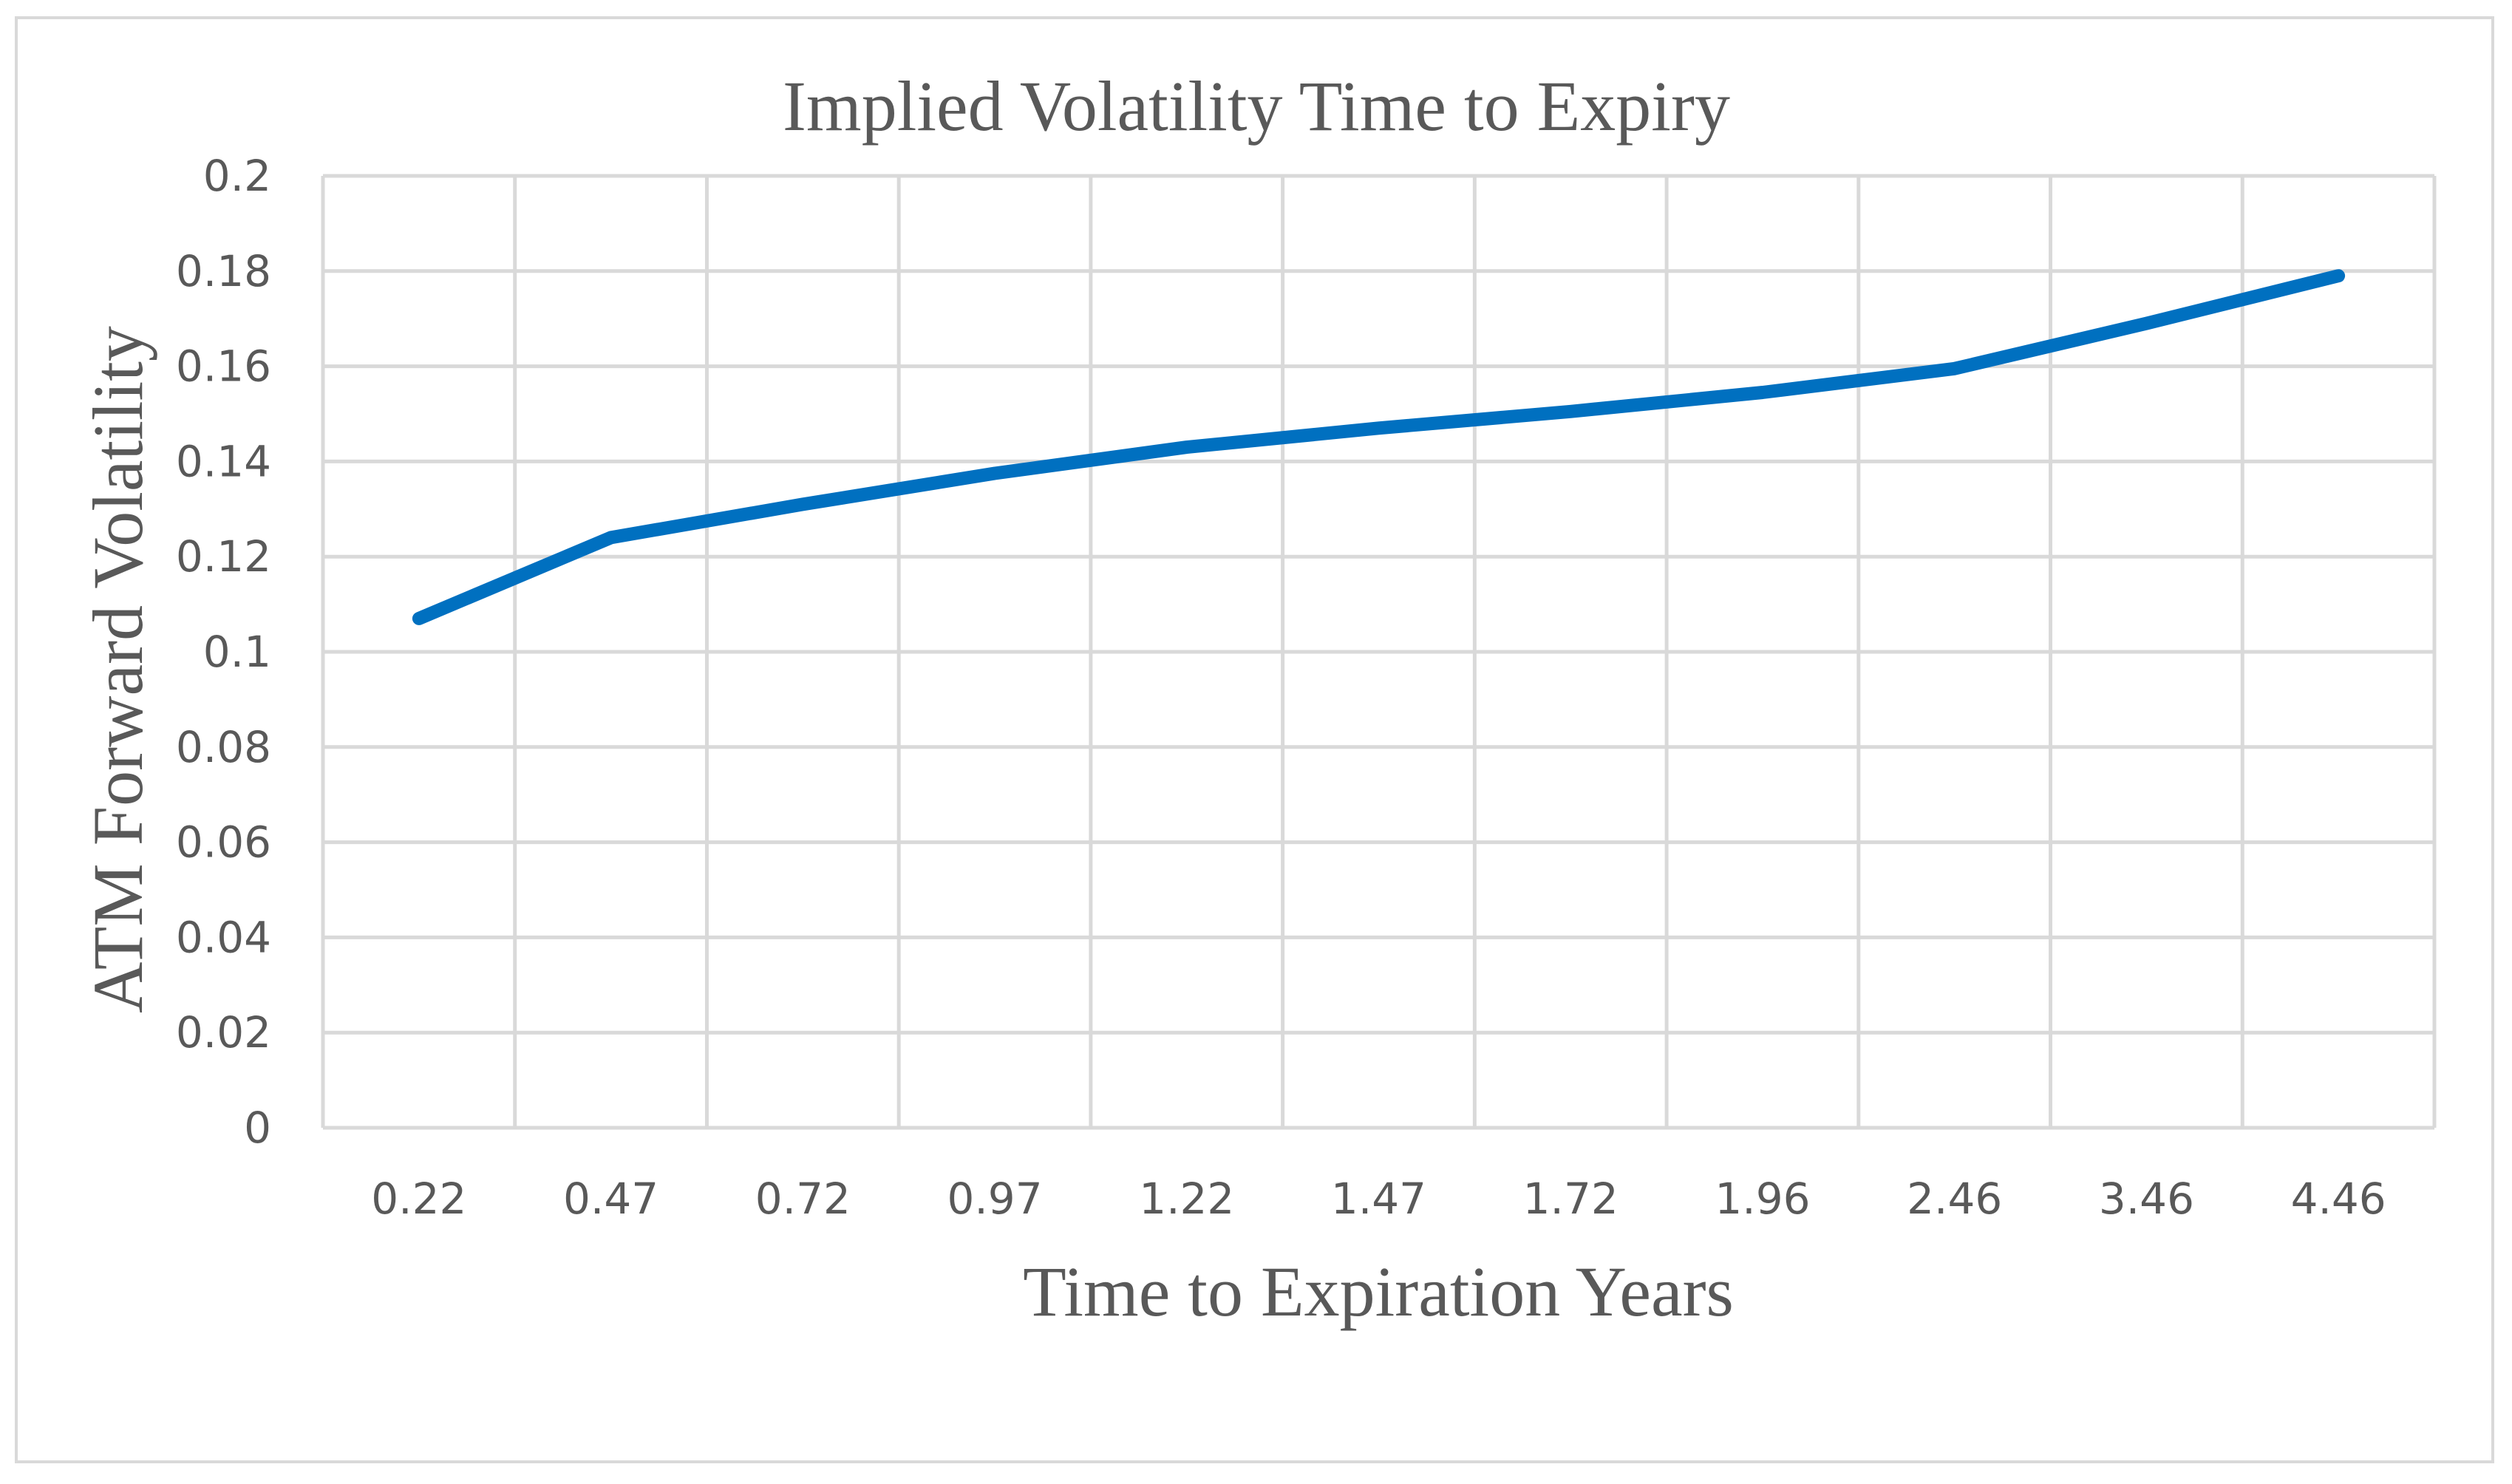 The width and height of the screenshot is (2512, 1484). Describe the element at coordinates (2146, 1199) in the screenshot. I see `x-tick-label: 3.46` at that location.